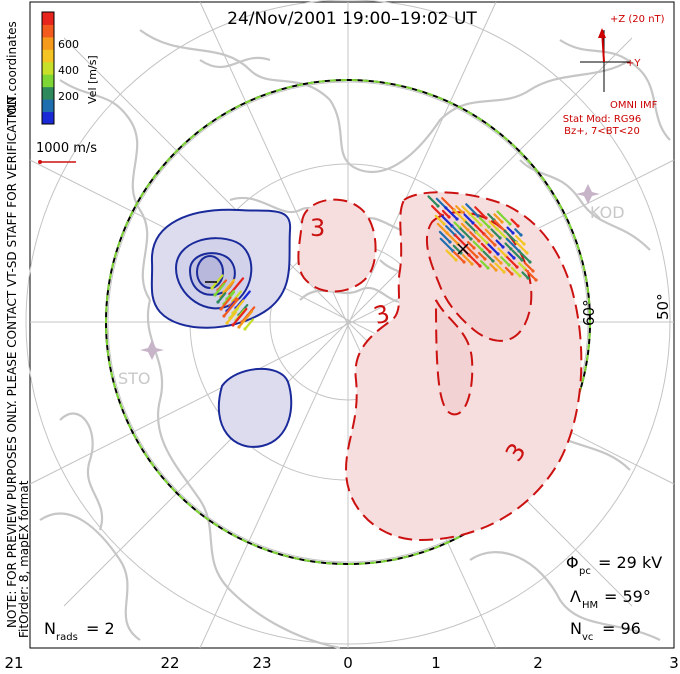 This screenshot has width=680, height=674. What do you see at coordinates (575, 596) in the screenshot?
I see `svg-text: Λ` at bounding box center [575, 596].